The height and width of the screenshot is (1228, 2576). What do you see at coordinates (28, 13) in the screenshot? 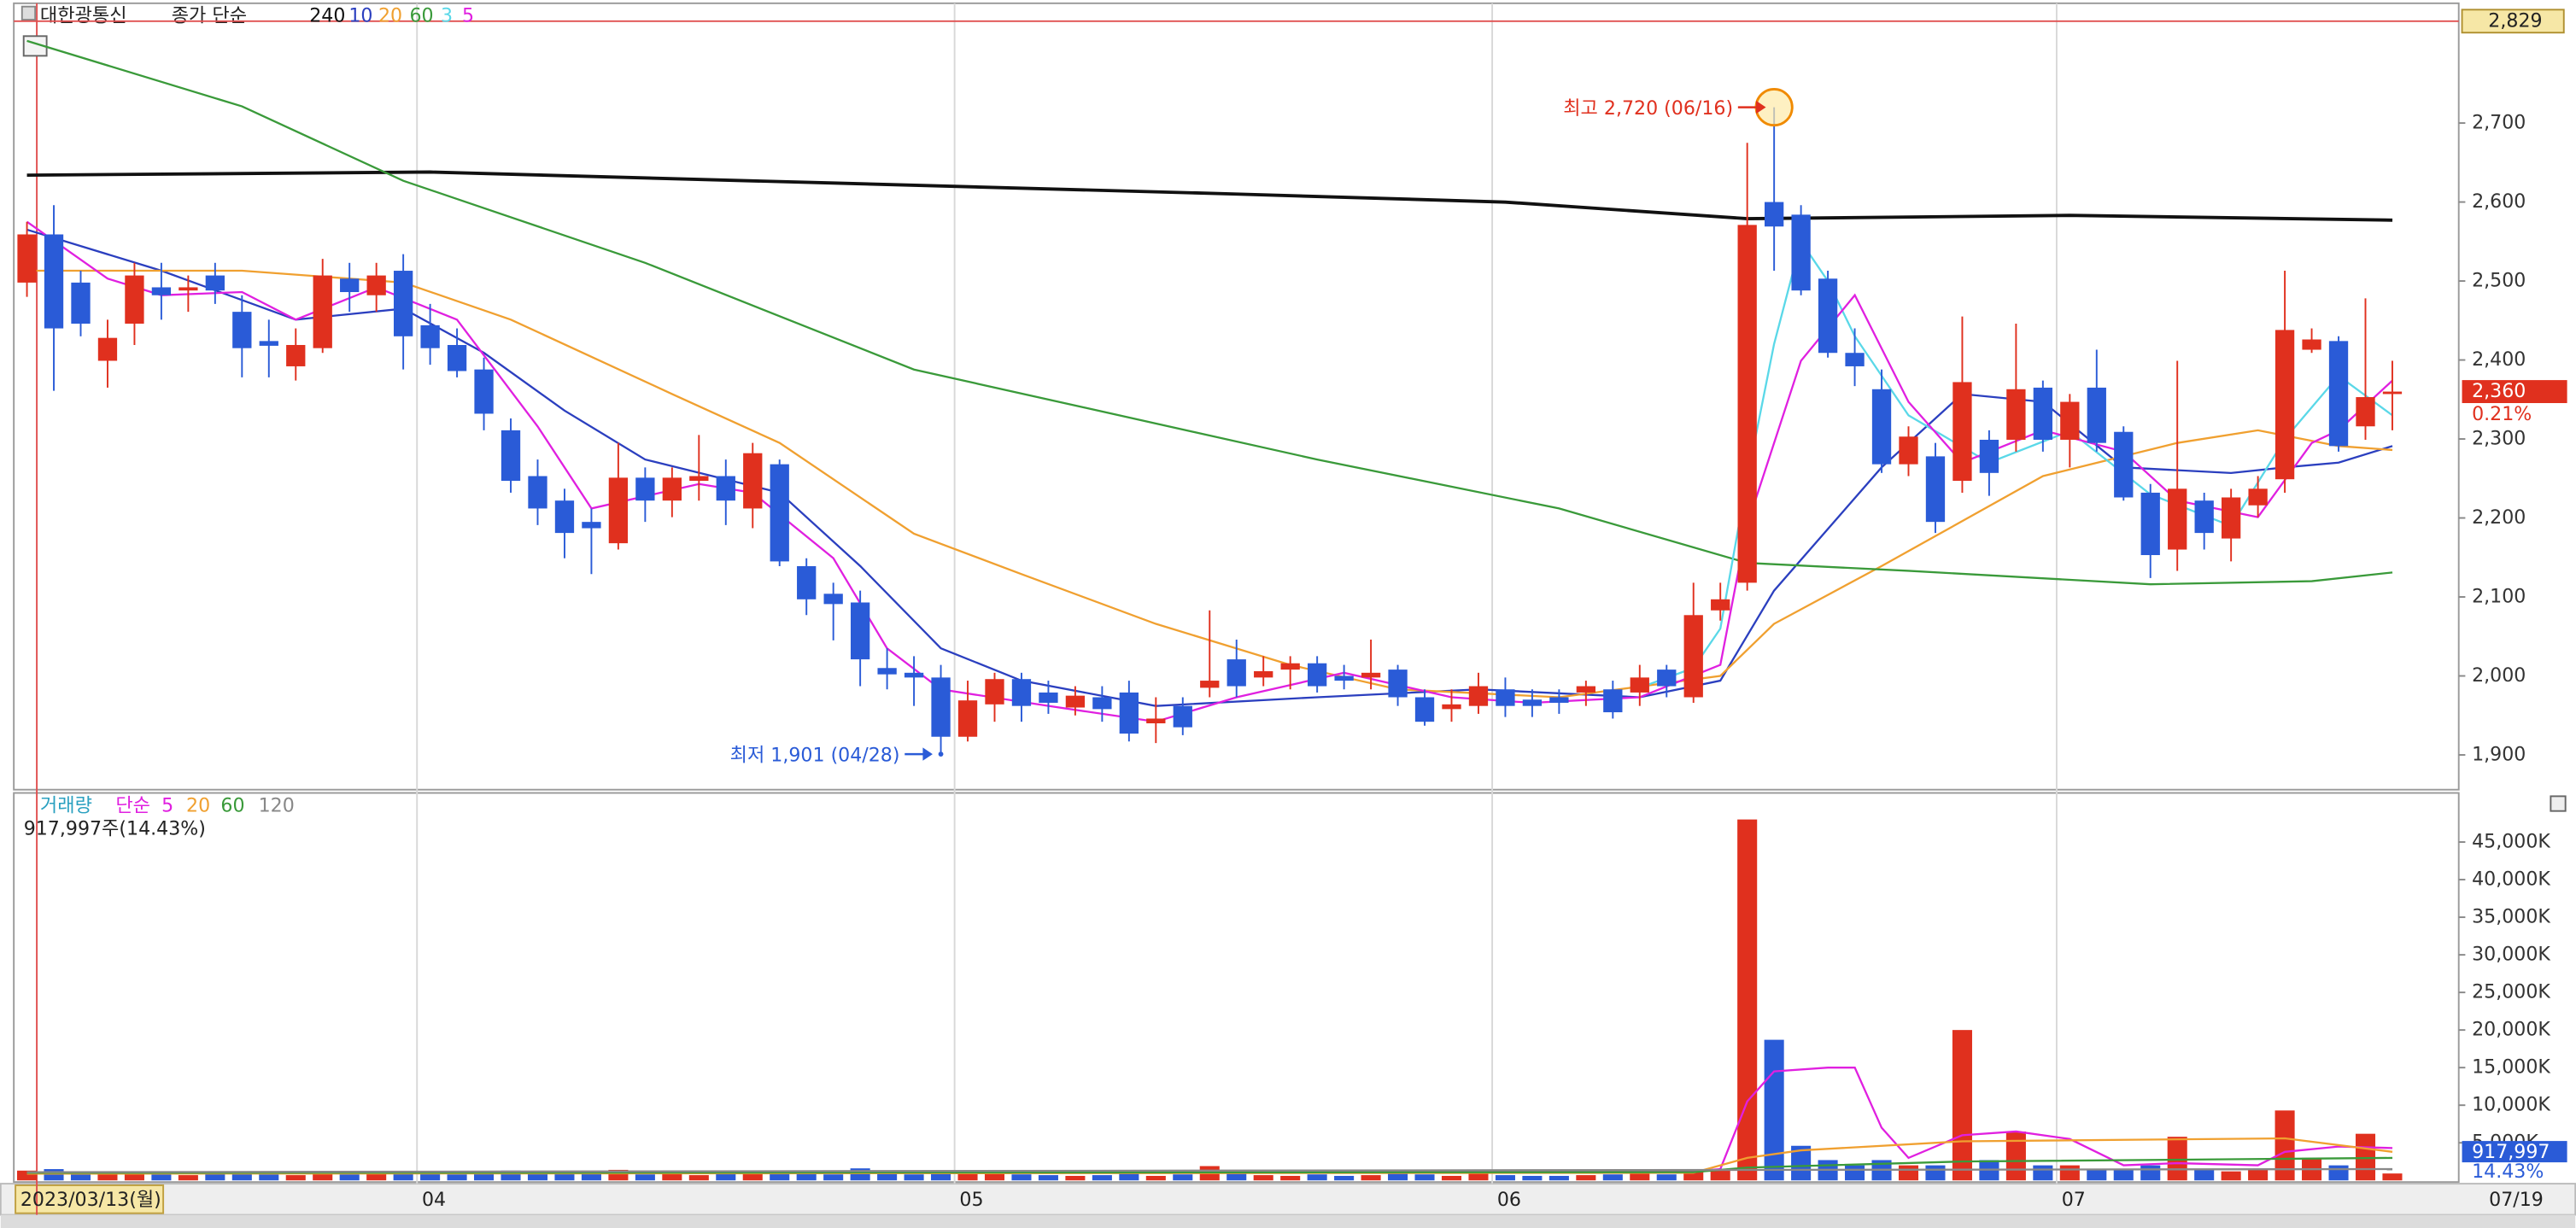
I see `panel-icon` at bounding box center [28, 13].